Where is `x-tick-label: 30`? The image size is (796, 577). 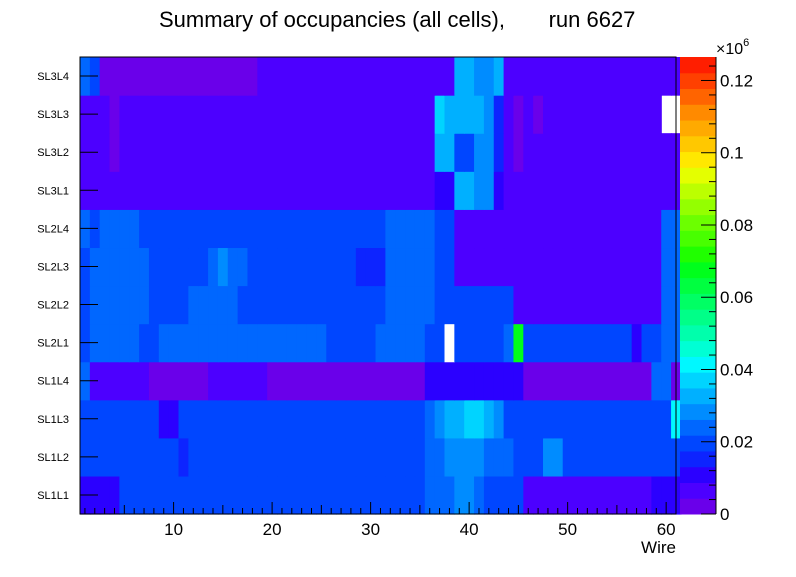
x-tick-label: 30 is located at coordinates (370, 529).